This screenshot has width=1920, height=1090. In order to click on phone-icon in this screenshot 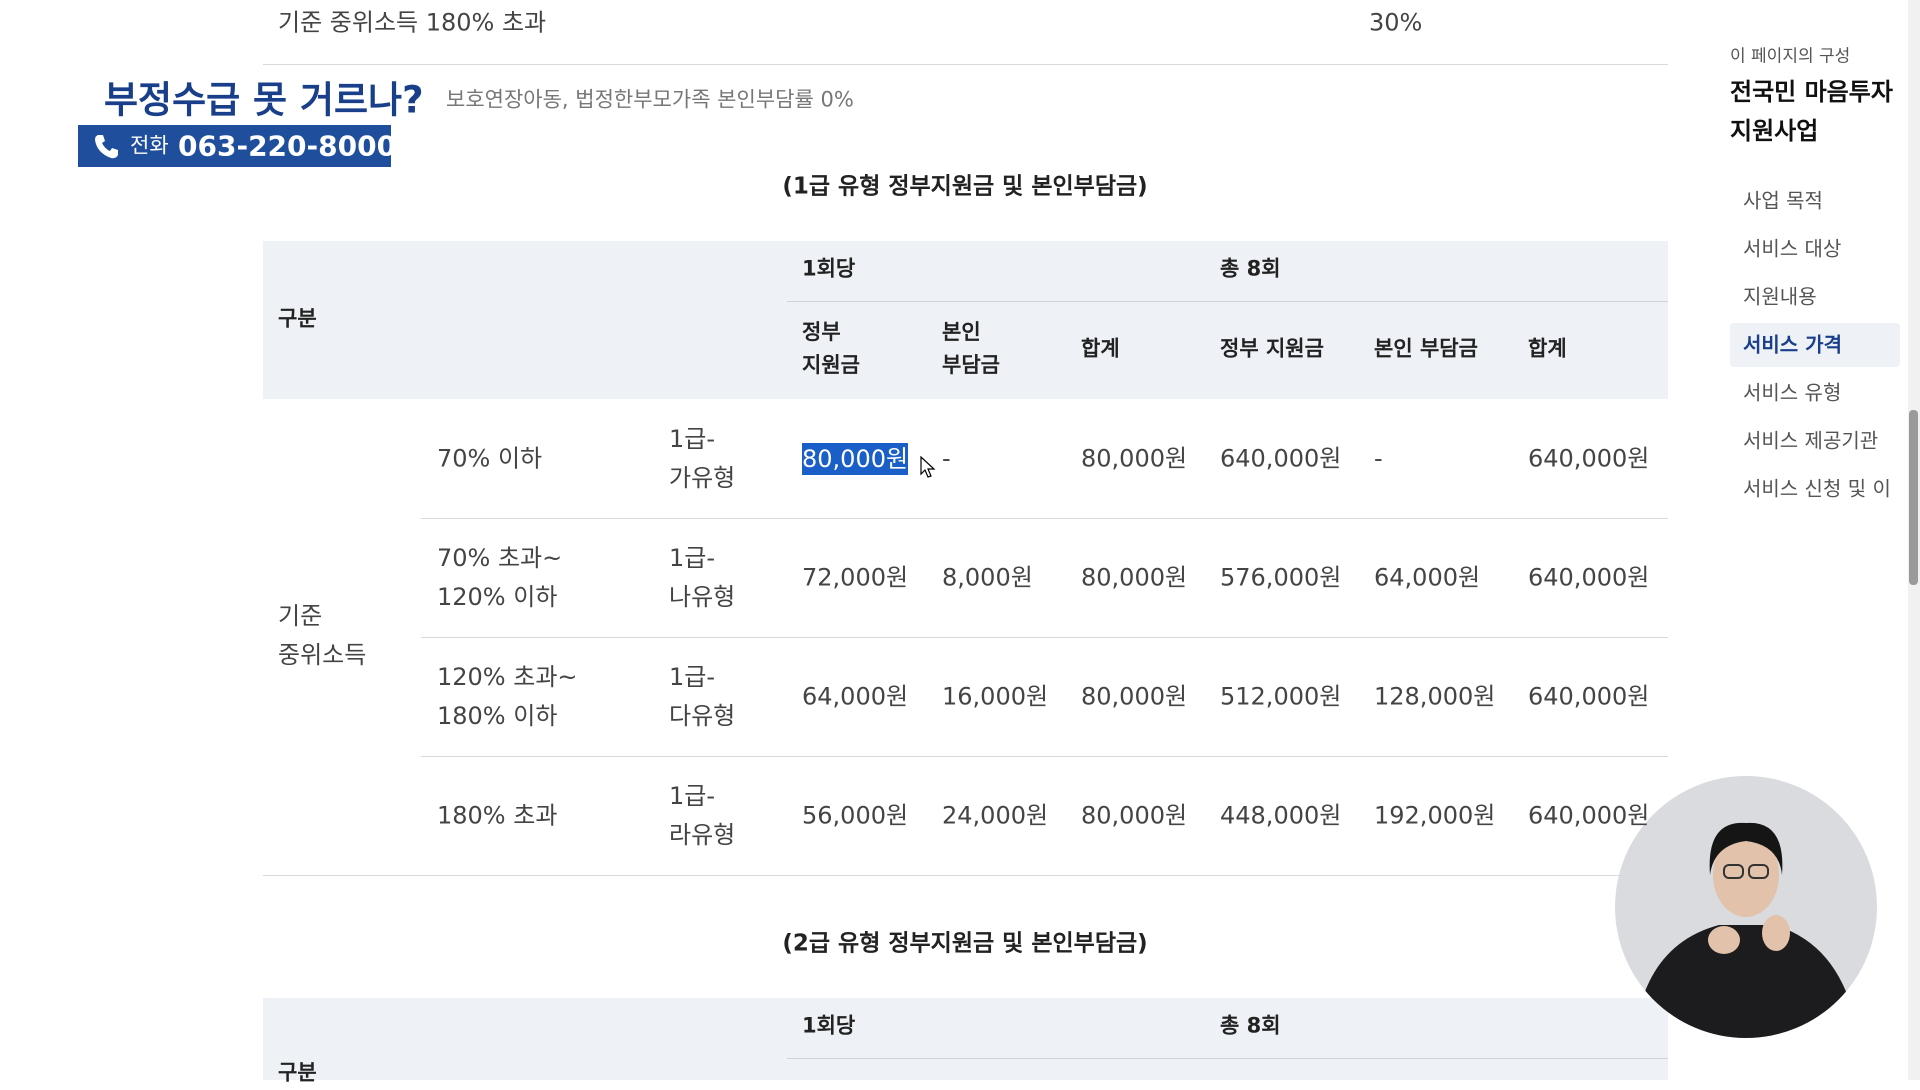, I will do `click(106, 147)`.